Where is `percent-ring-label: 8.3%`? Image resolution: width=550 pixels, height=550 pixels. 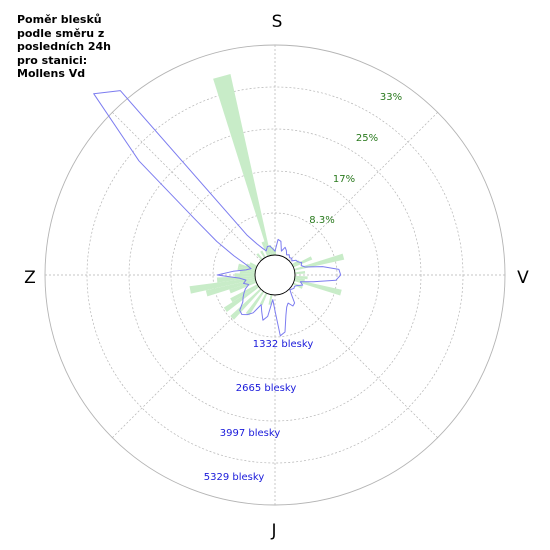 percent-ring-label: 8.3% is located at coordinates (321, 220).